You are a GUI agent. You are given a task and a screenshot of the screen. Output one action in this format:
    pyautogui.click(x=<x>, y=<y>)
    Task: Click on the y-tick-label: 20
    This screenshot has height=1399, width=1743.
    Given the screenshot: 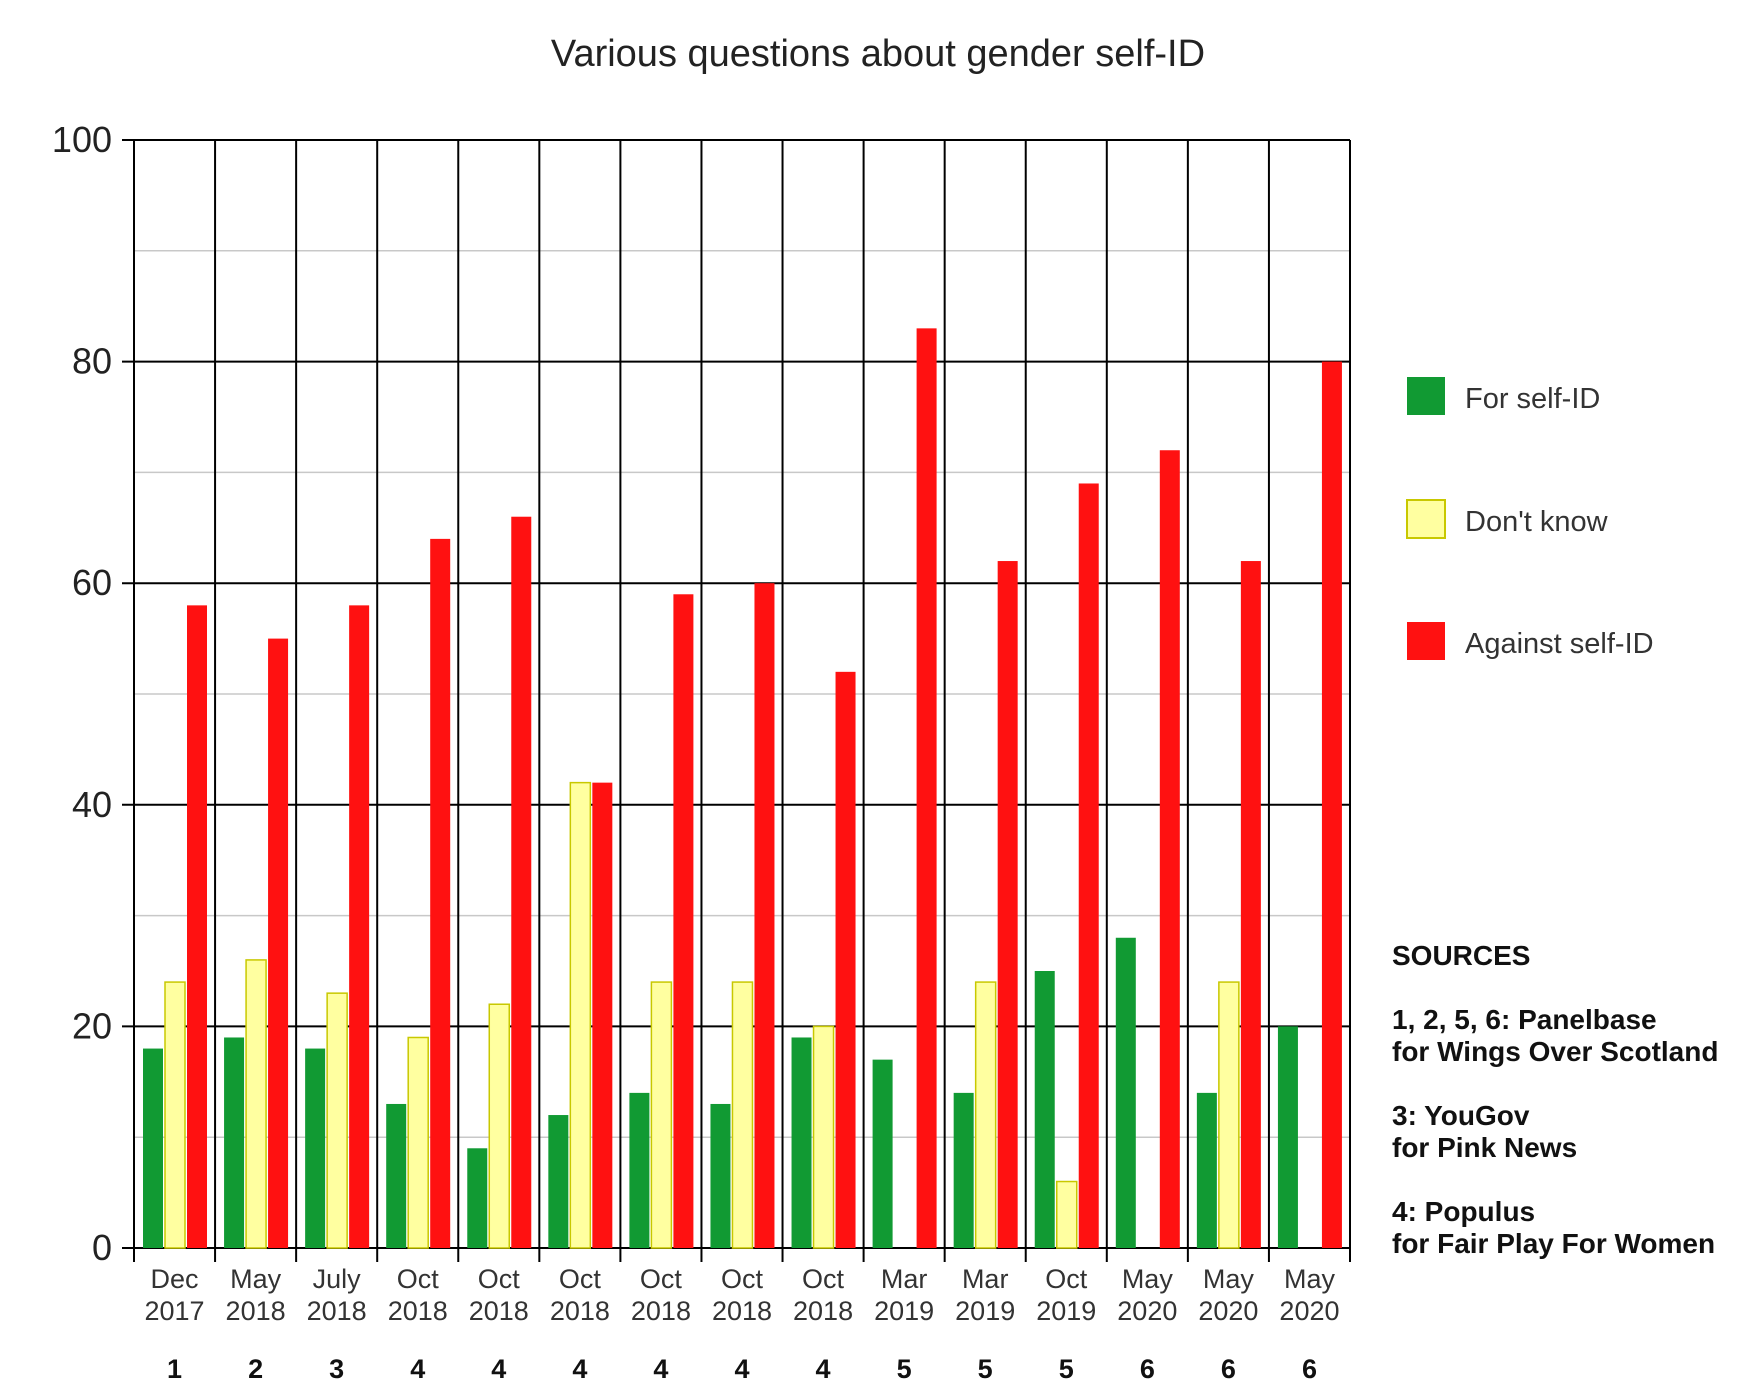 What is the action you would take?
    pyautogui.click(x=92, y=1025)
    